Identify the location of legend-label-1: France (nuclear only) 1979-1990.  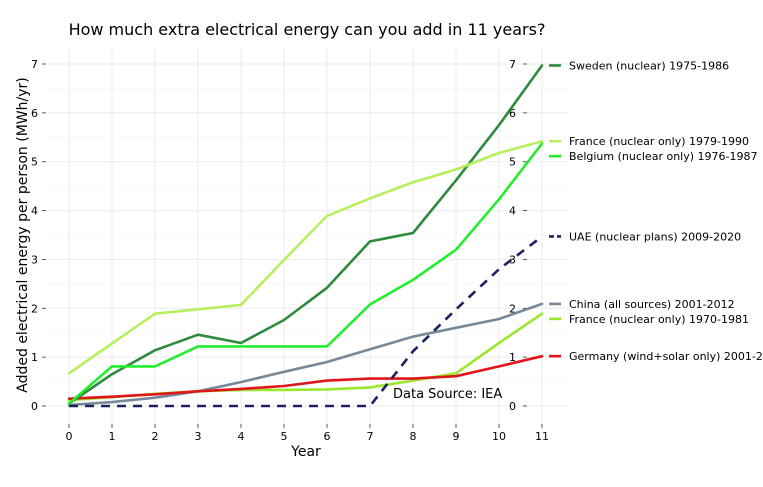
(659, 141).